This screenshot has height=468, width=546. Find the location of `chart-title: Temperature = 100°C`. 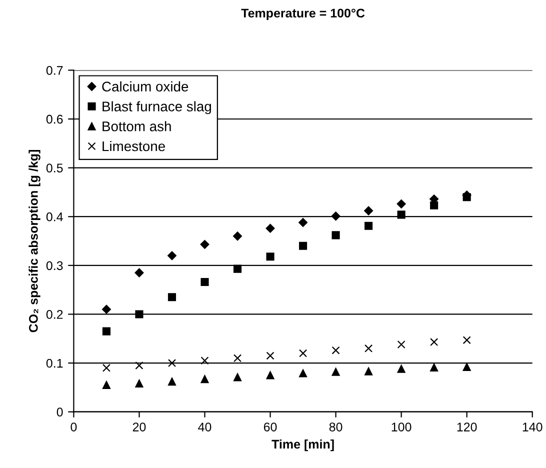

chart-title: Temperature = 100°C is located at coordinates (303, 14).